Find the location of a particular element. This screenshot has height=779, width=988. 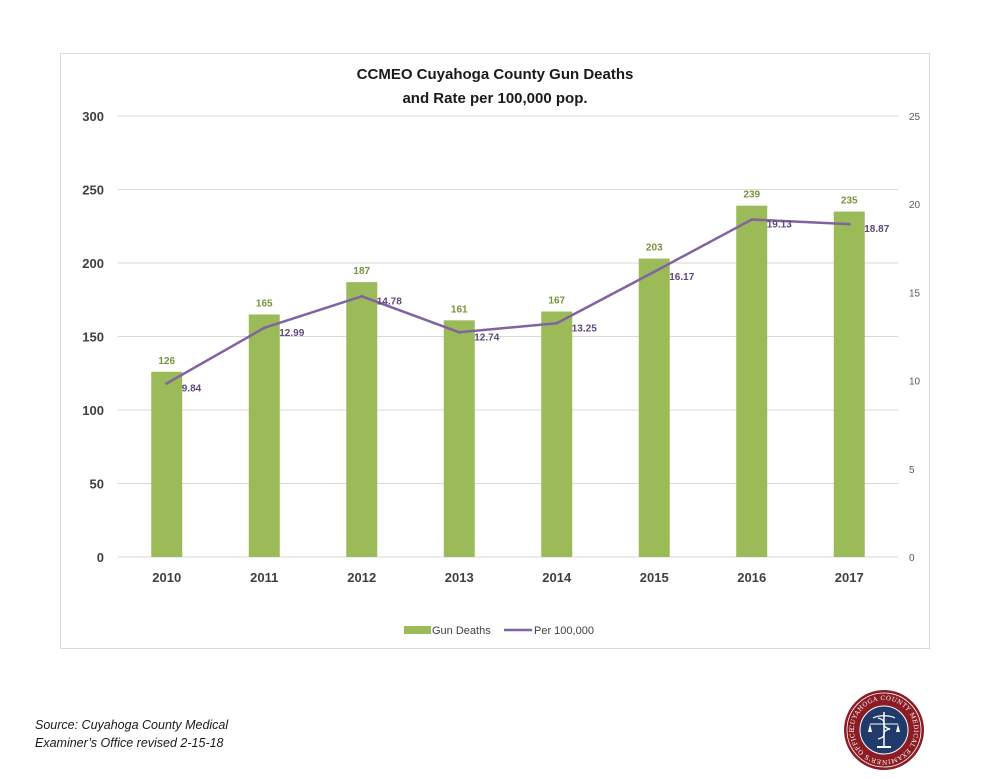

legend-label-gun-deaths: Gun Deaths is located at coordinates (461, 631).